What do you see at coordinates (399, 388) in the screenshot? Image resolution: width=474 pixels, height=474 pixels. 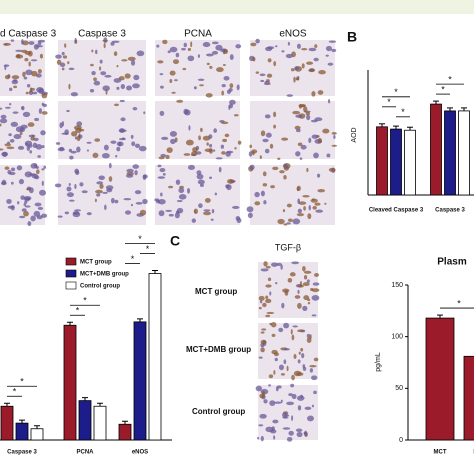 I see `y-tick-label: 50` at bounding box center [399, 388].